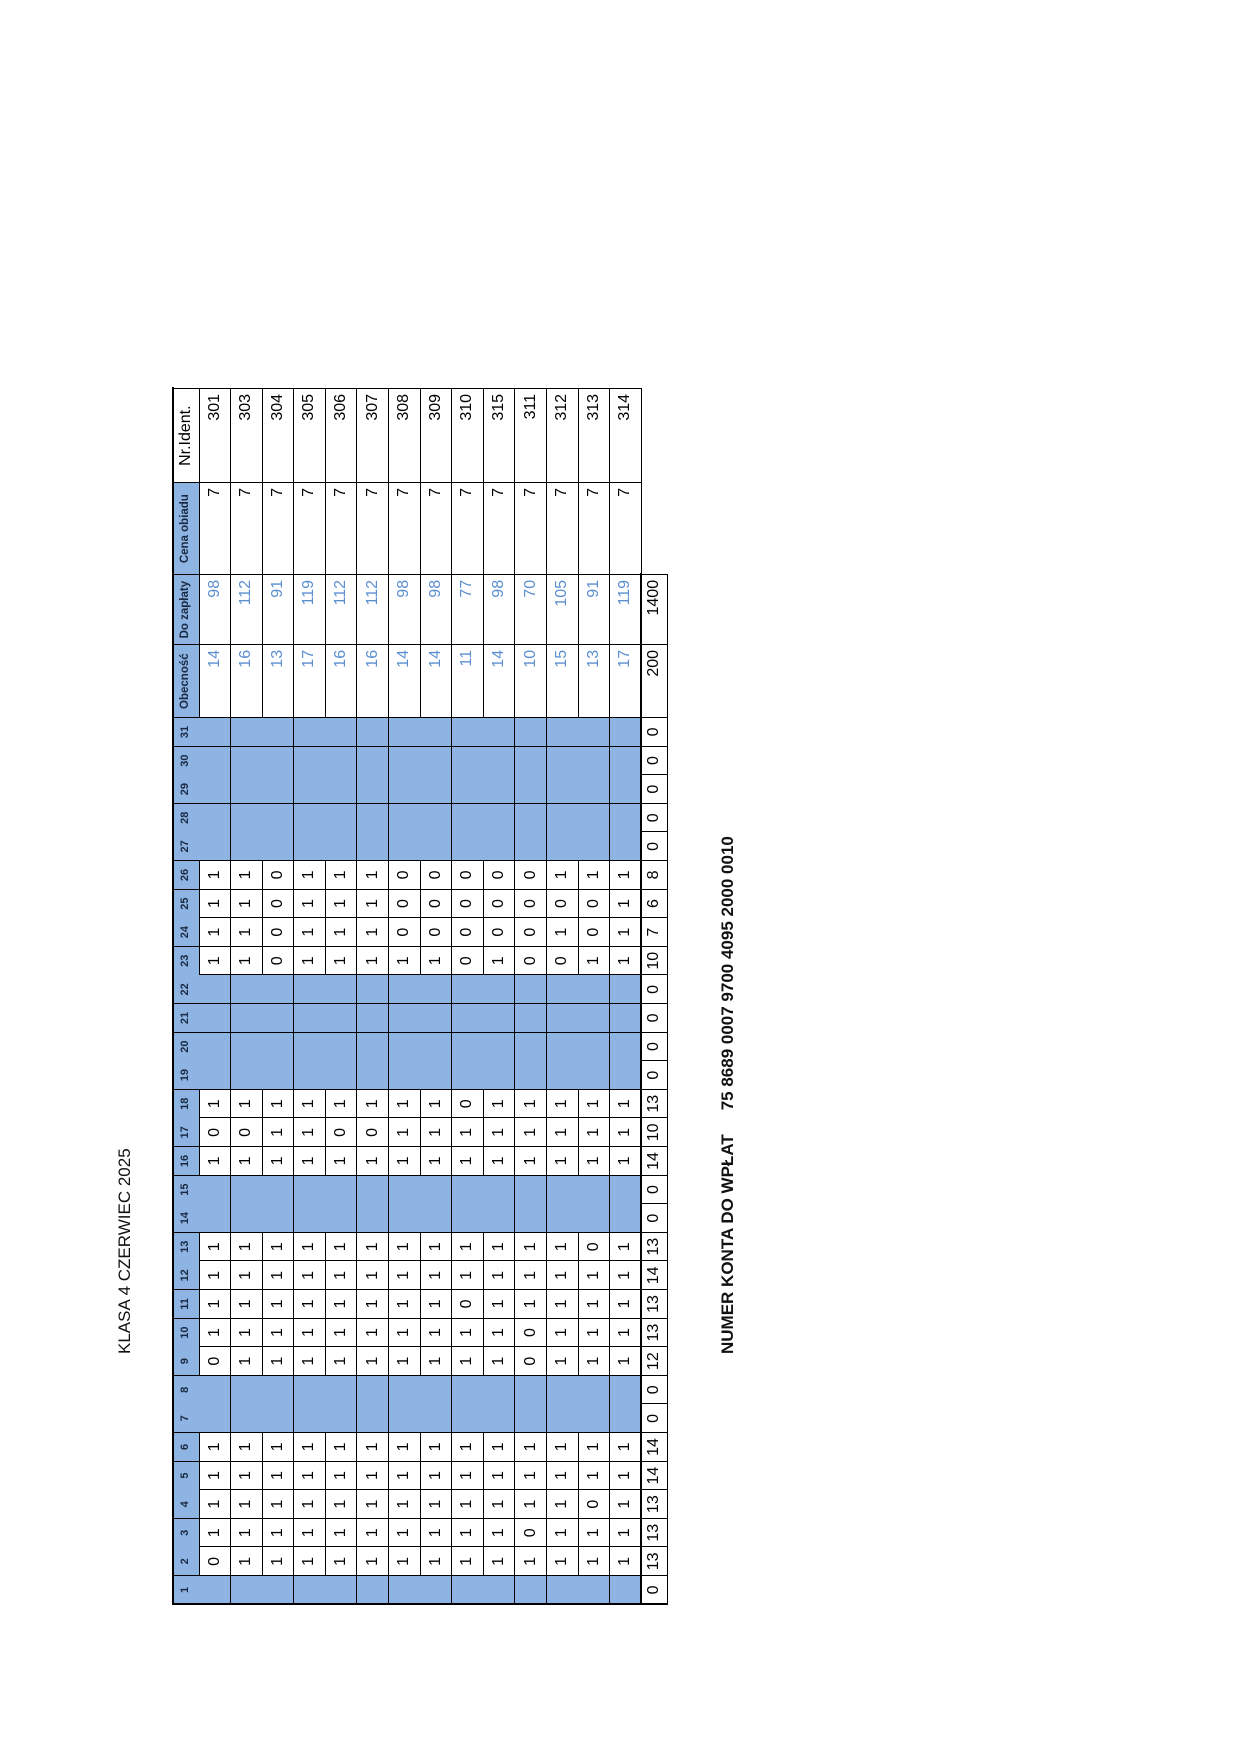  Describe the element at coordinates (654, 1561) in the screenshot. I see `total-day-cell: 13` at that location.